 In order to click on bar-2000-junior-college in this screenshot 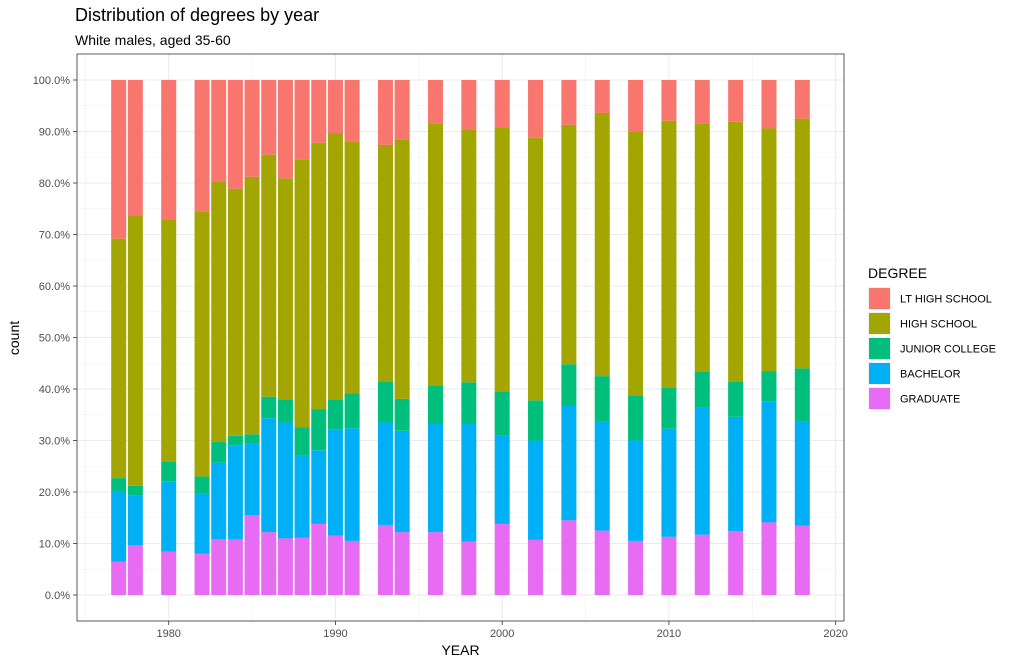, I will do `click(502, 413)`.